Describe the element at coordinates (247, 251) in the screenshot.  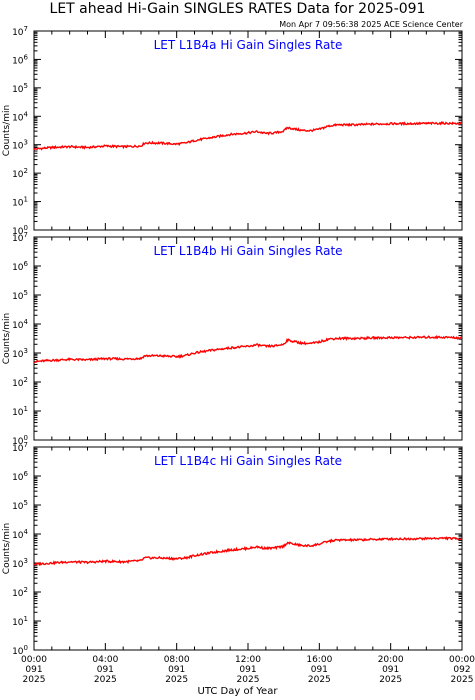
I see `panel-title: LET L1B4b Hi Gain Singles Rate` at that location.